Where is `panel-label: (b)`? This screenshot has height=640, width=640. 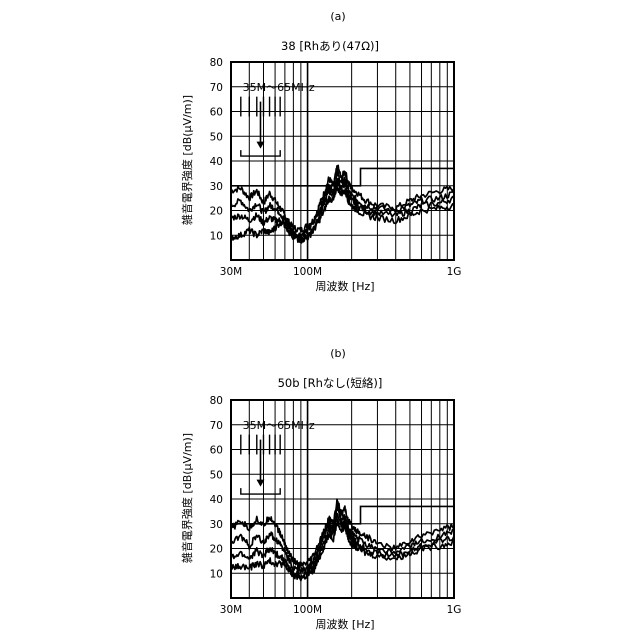 panel-label: (b) is located at coordinates (338, 353).